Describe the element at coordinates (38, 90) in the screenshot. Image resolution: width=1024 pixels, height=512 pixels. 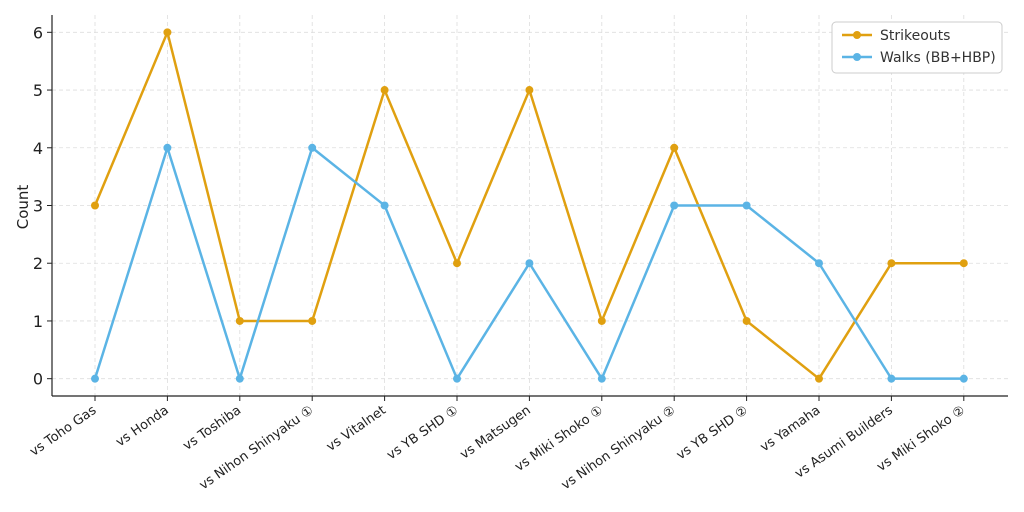
I see `y-tick-label: 5` at that location.